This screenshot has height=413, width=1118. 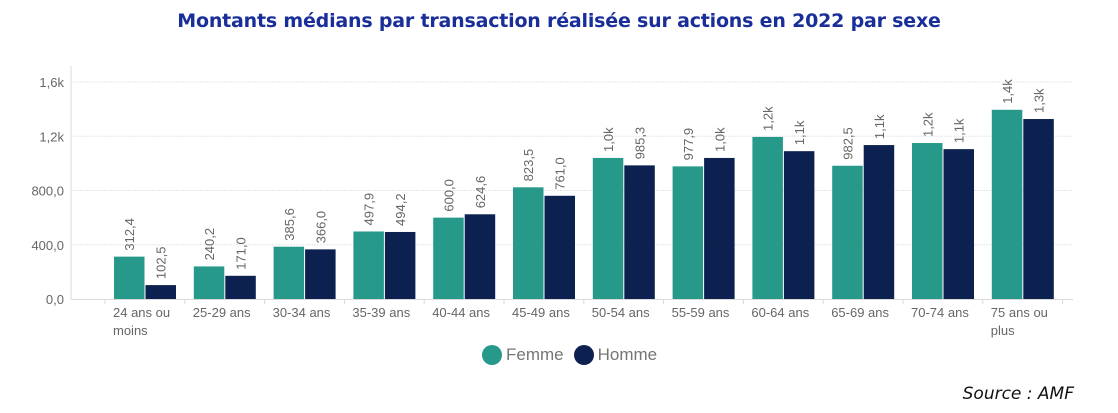 What do you see at coordinates (528, 165) in the screenshot?
I see `data-label-femme: 823,5` at bounding box center [528, 165].